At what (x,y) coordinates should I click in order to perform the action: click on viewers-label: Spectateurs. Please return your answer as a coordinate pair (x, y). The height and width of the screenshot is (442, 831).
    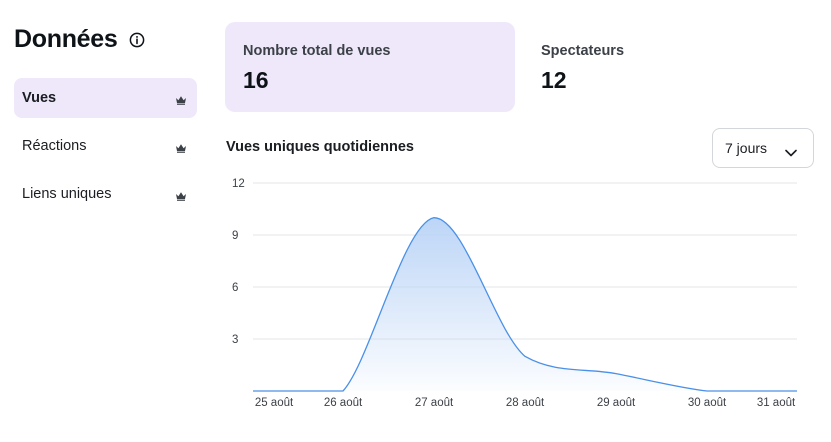
    Looking at the image, I should click on (583, 51).